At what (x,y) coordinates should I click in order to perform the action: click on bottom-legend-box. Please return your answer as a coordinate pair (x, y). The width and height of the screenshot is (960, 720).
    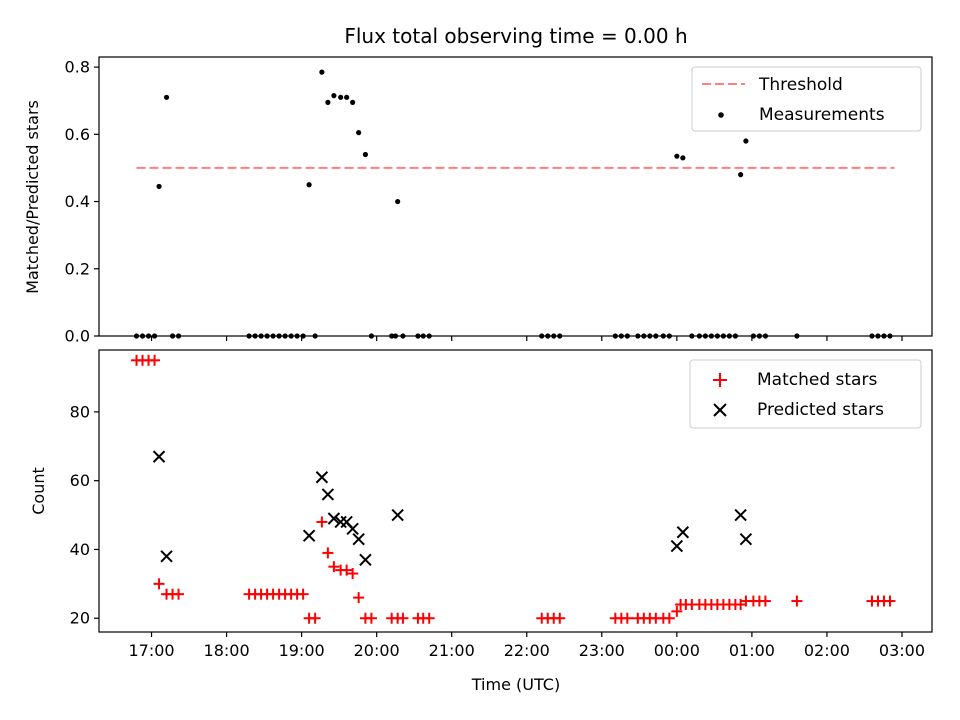
    Looking at the image, I should click on (805, 394).